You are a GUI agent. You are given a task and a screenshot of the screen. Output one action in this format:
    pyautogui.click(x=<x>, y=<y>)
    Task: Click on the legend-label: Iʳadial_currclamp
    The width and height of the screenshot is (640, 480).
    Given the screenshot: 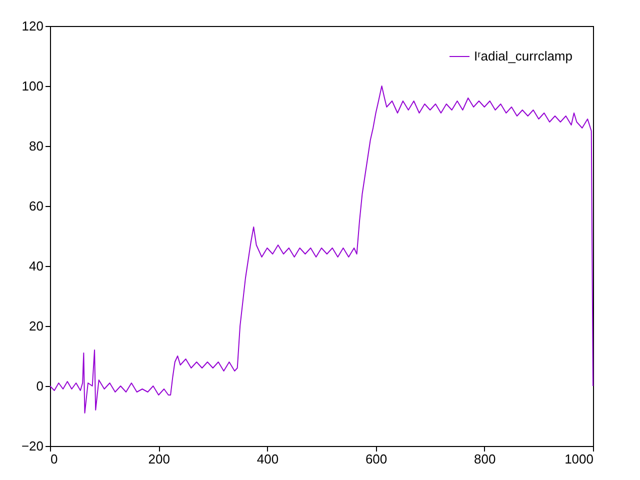 What is the action you would take?
    pyautogui.click(x=523, y=56)
    